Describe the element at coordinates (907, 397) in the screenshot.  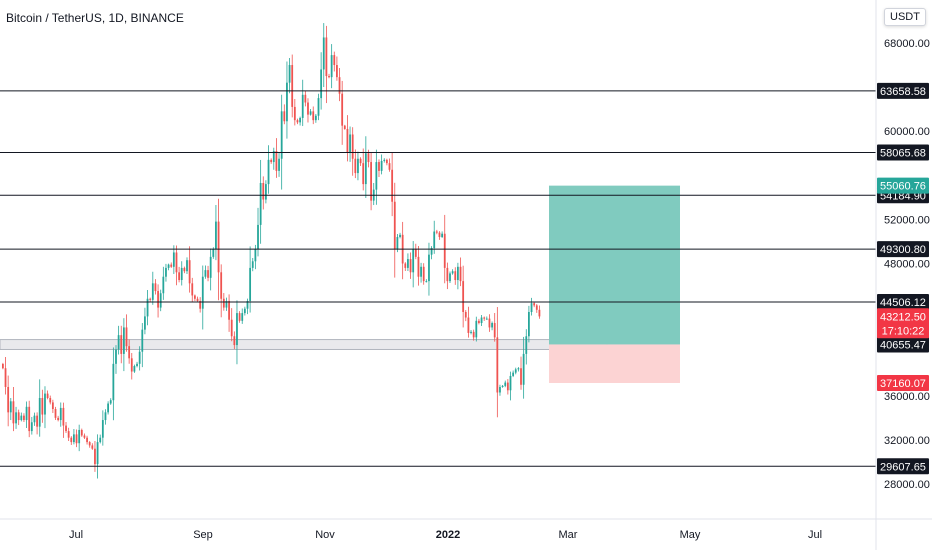
I see `y-tick-label: 36000.00` at that location.